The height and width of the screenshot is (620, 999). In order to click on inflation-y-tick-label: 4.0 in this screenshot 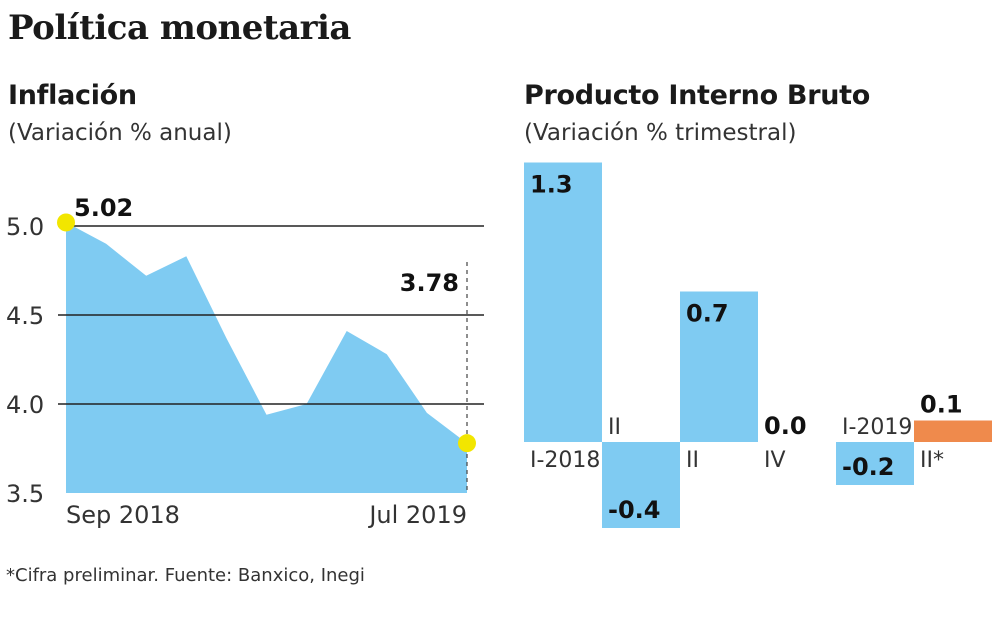, I will do `click(25, 405)`.